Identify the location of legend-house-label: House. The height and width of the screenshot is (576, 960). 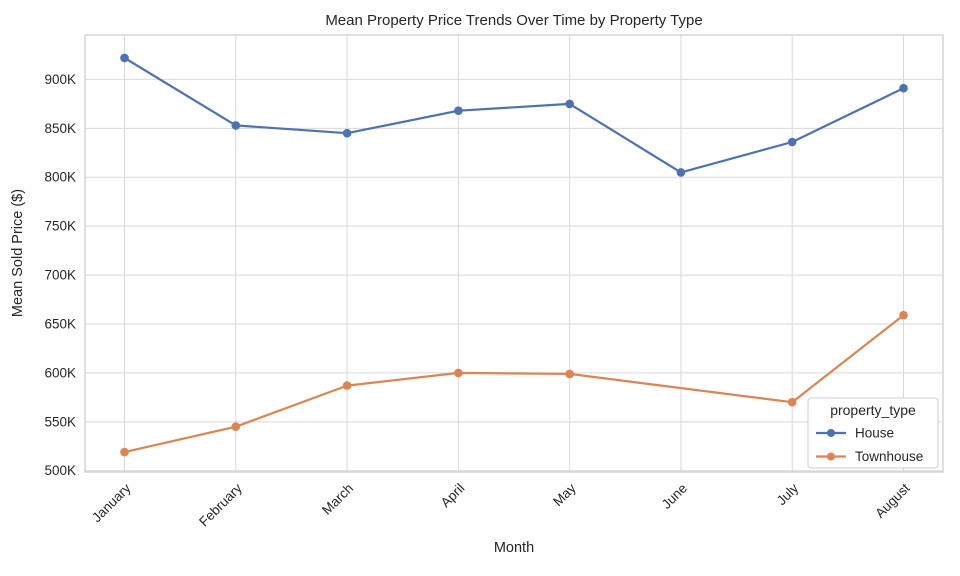
(874, 433).